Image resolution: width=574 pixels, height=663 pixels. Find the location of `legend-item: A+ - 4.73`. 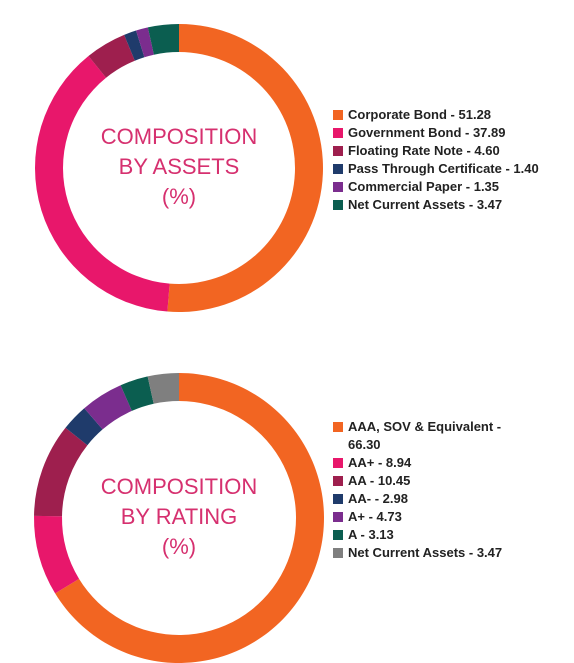

legend-item: A+ - 4.73 is located at coordinates (428, 517).